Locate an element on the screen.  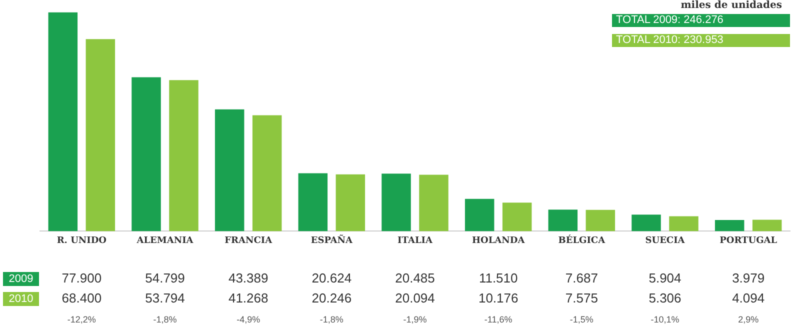
data-label: 5.904 is located at coordinates (665, 278).